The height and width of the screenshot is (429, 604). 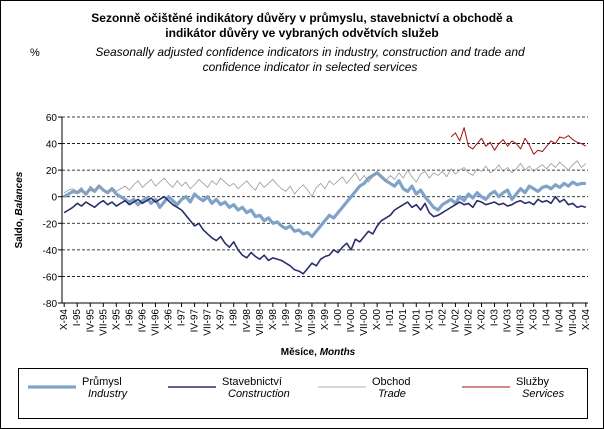 What do you see at coordinates (455, 321) in the screenshot?
I see `x-tick-label: IV-02` at bounding box center [455, 321].